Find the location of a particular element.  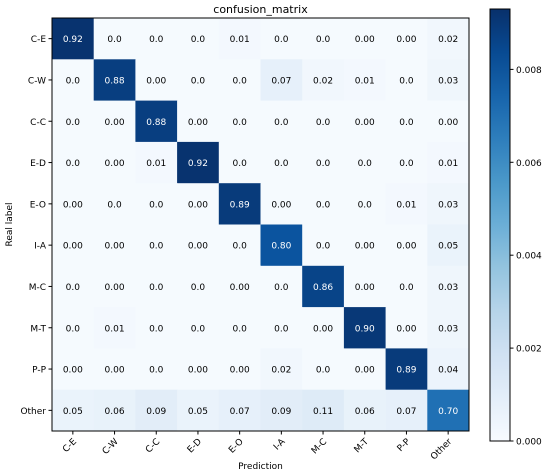

cell-value-label: 0.03 is located at coordinates (448, 81).